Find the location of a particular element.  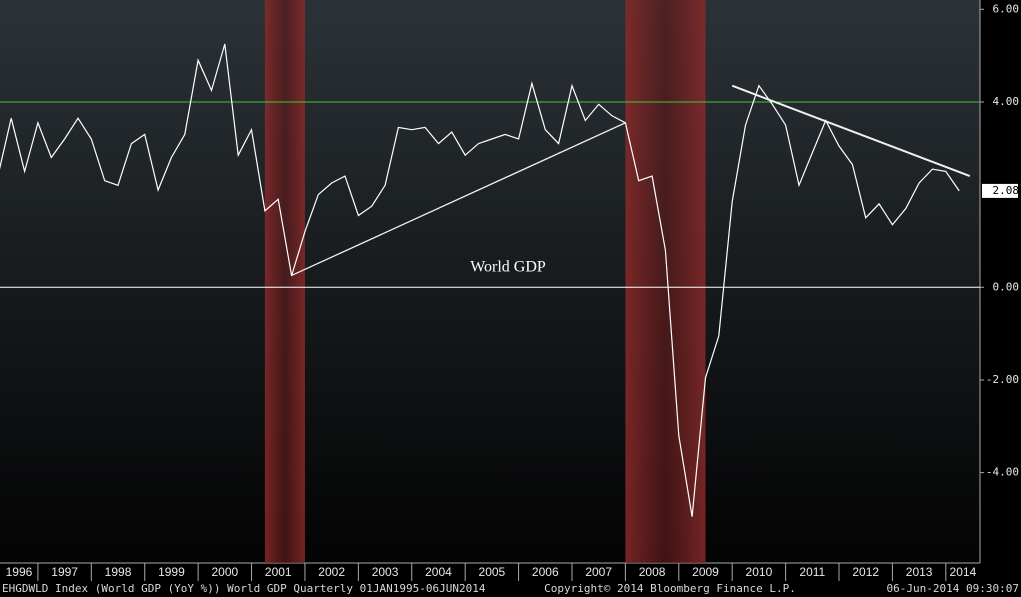

x-tick-label: 2004 is located at coordinates (438, 572).